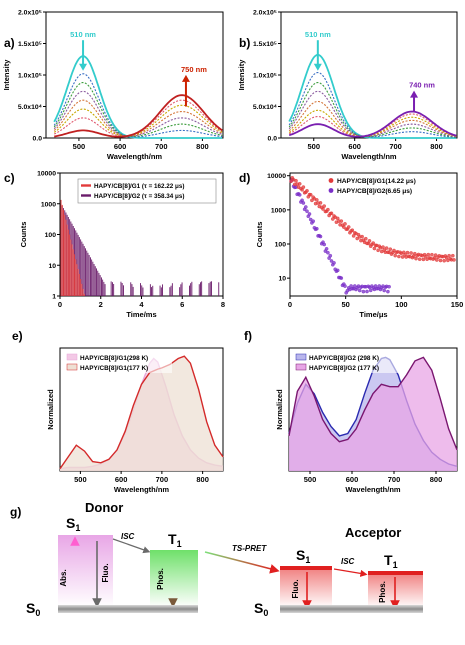  Describe the element at coordinates (83, 34) in the screenshot. I see `annotation-a-0: 510 nm` at that location.